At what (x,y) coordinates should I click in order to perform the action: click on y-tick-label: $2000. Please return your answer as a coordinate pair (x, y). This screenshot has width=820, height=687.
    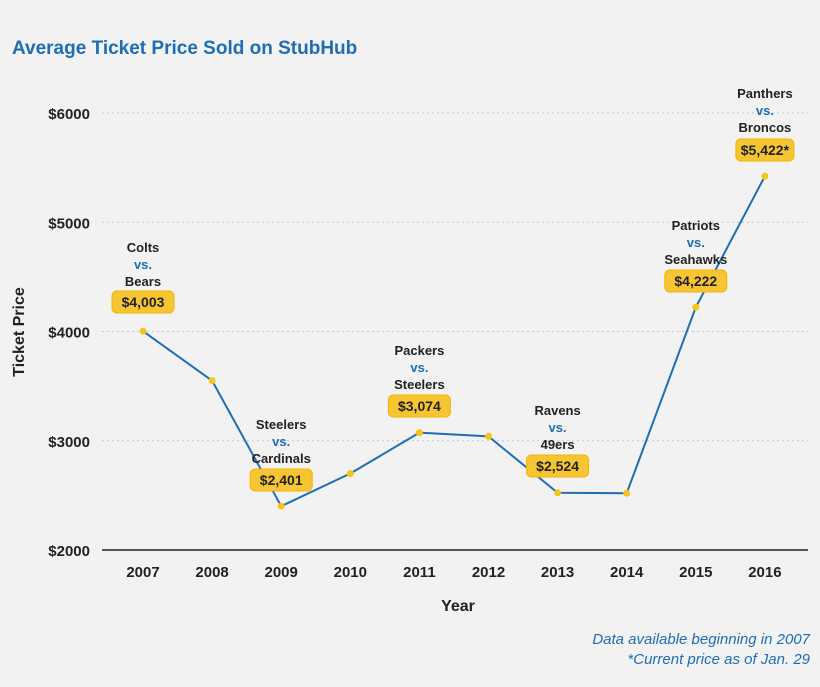
    Looking at the image, I should click on (69, 551).